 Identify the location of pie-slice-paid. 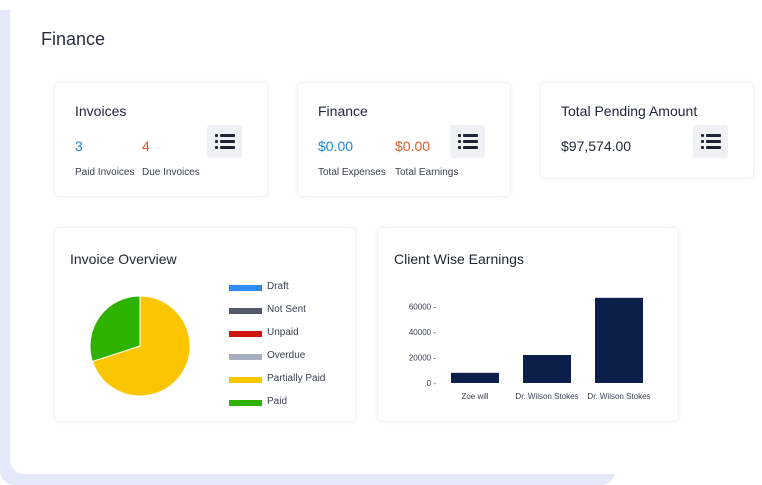
(115, 329).